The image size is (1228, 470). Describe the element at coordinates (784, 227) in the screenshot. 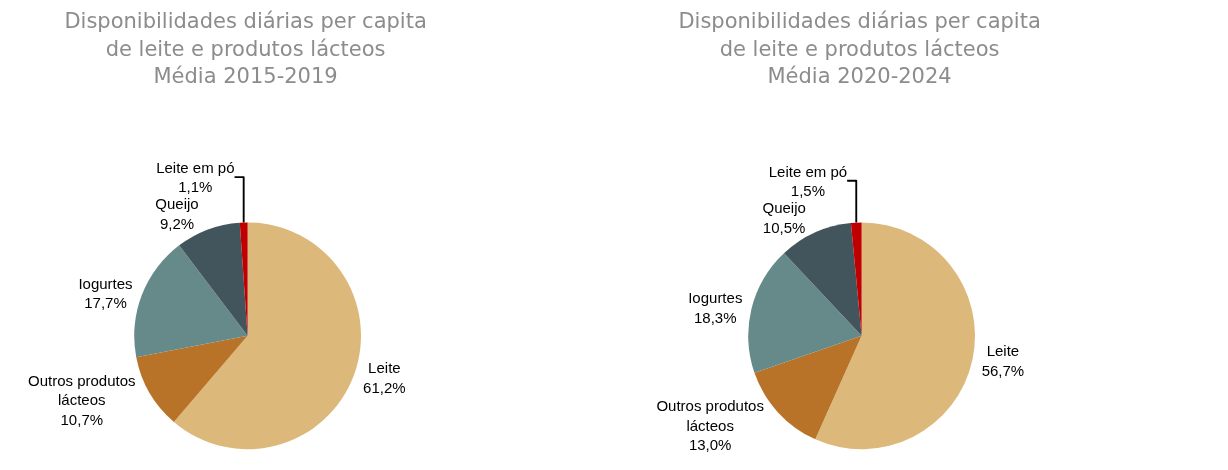

I see `data-label: 10,5%` at that location.